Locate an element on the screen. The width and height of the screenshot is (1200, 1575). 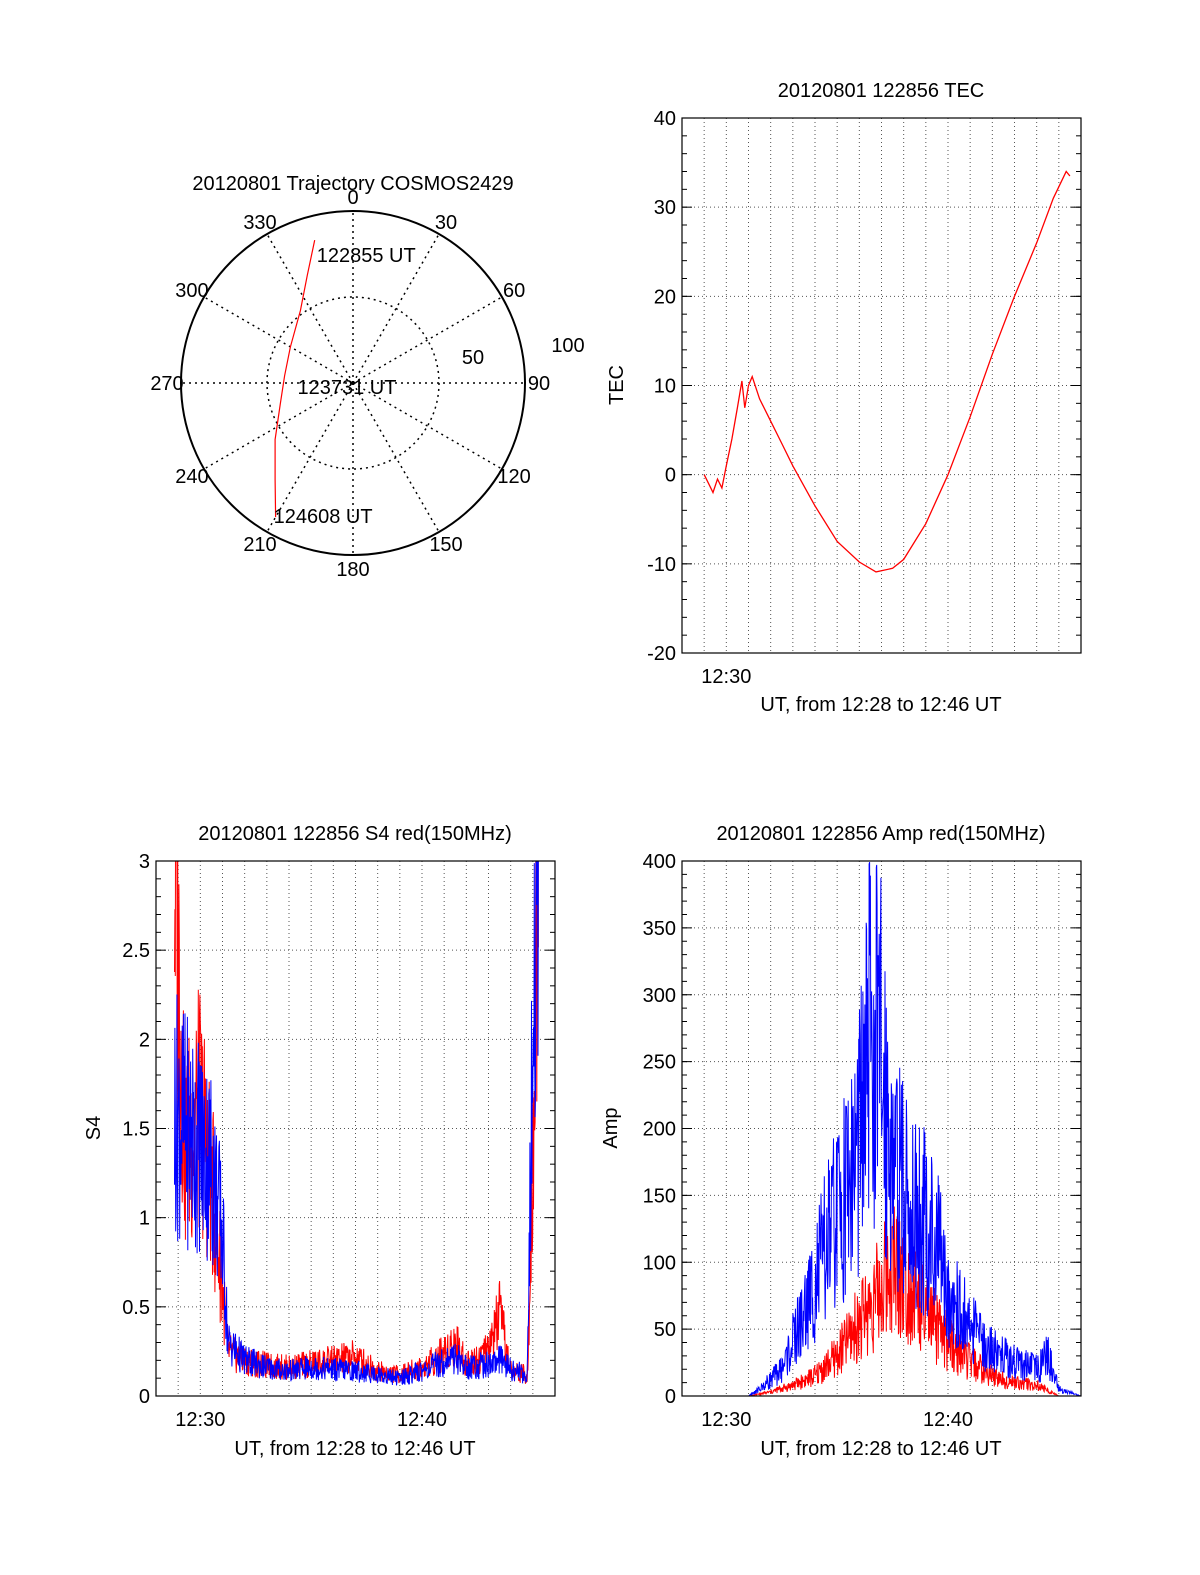
polar-outer-ring is located at coordinates (353, 383).